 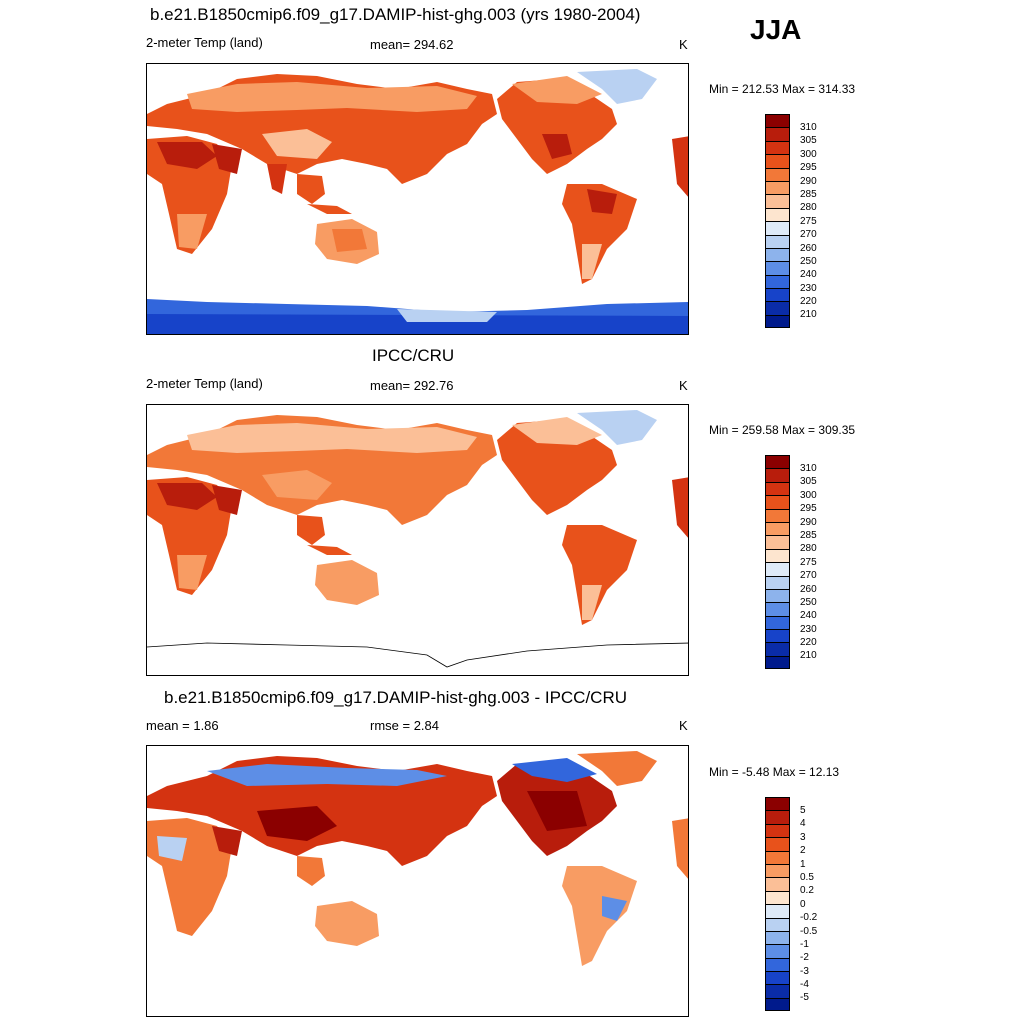 What do you see at coordinates (417, 881) in the screenshot?
I see `panel3-map` at bounding box center [417, 881].